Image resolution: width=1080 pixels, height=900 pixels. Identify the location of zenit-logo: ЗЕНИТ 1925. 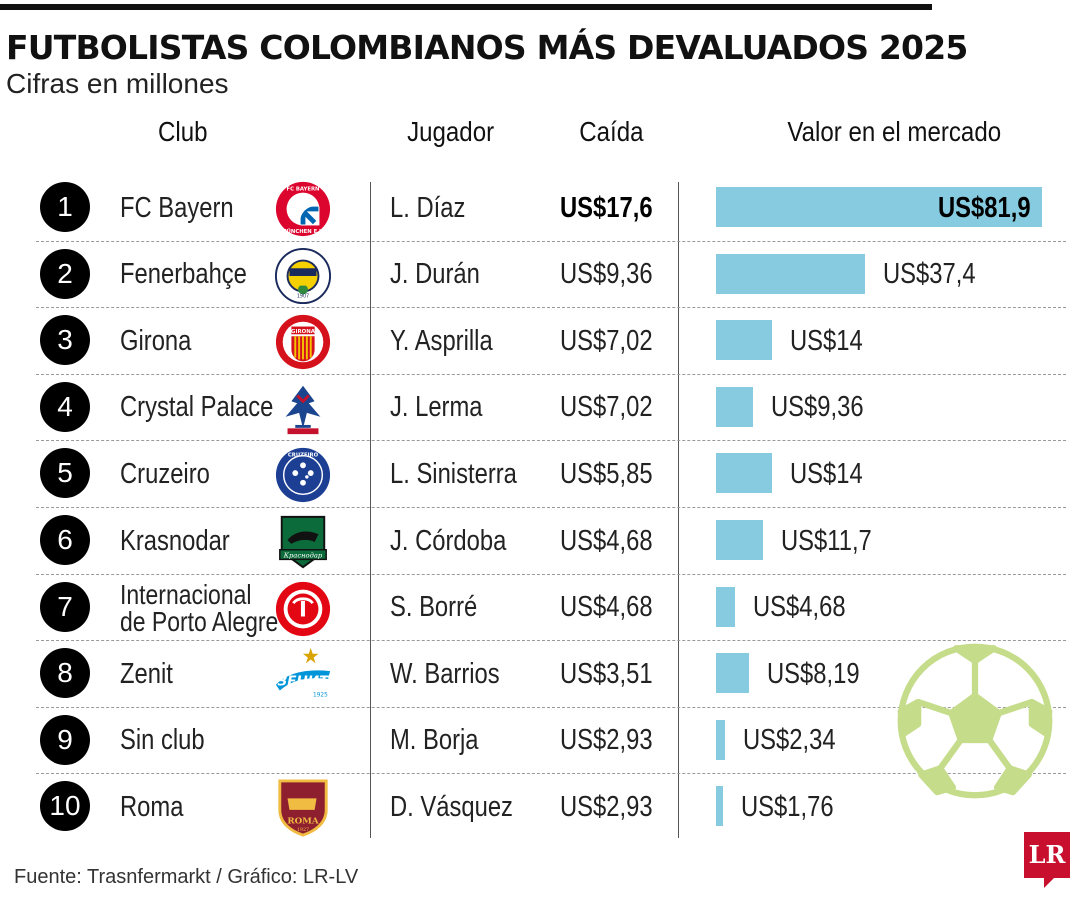
(303, 675).